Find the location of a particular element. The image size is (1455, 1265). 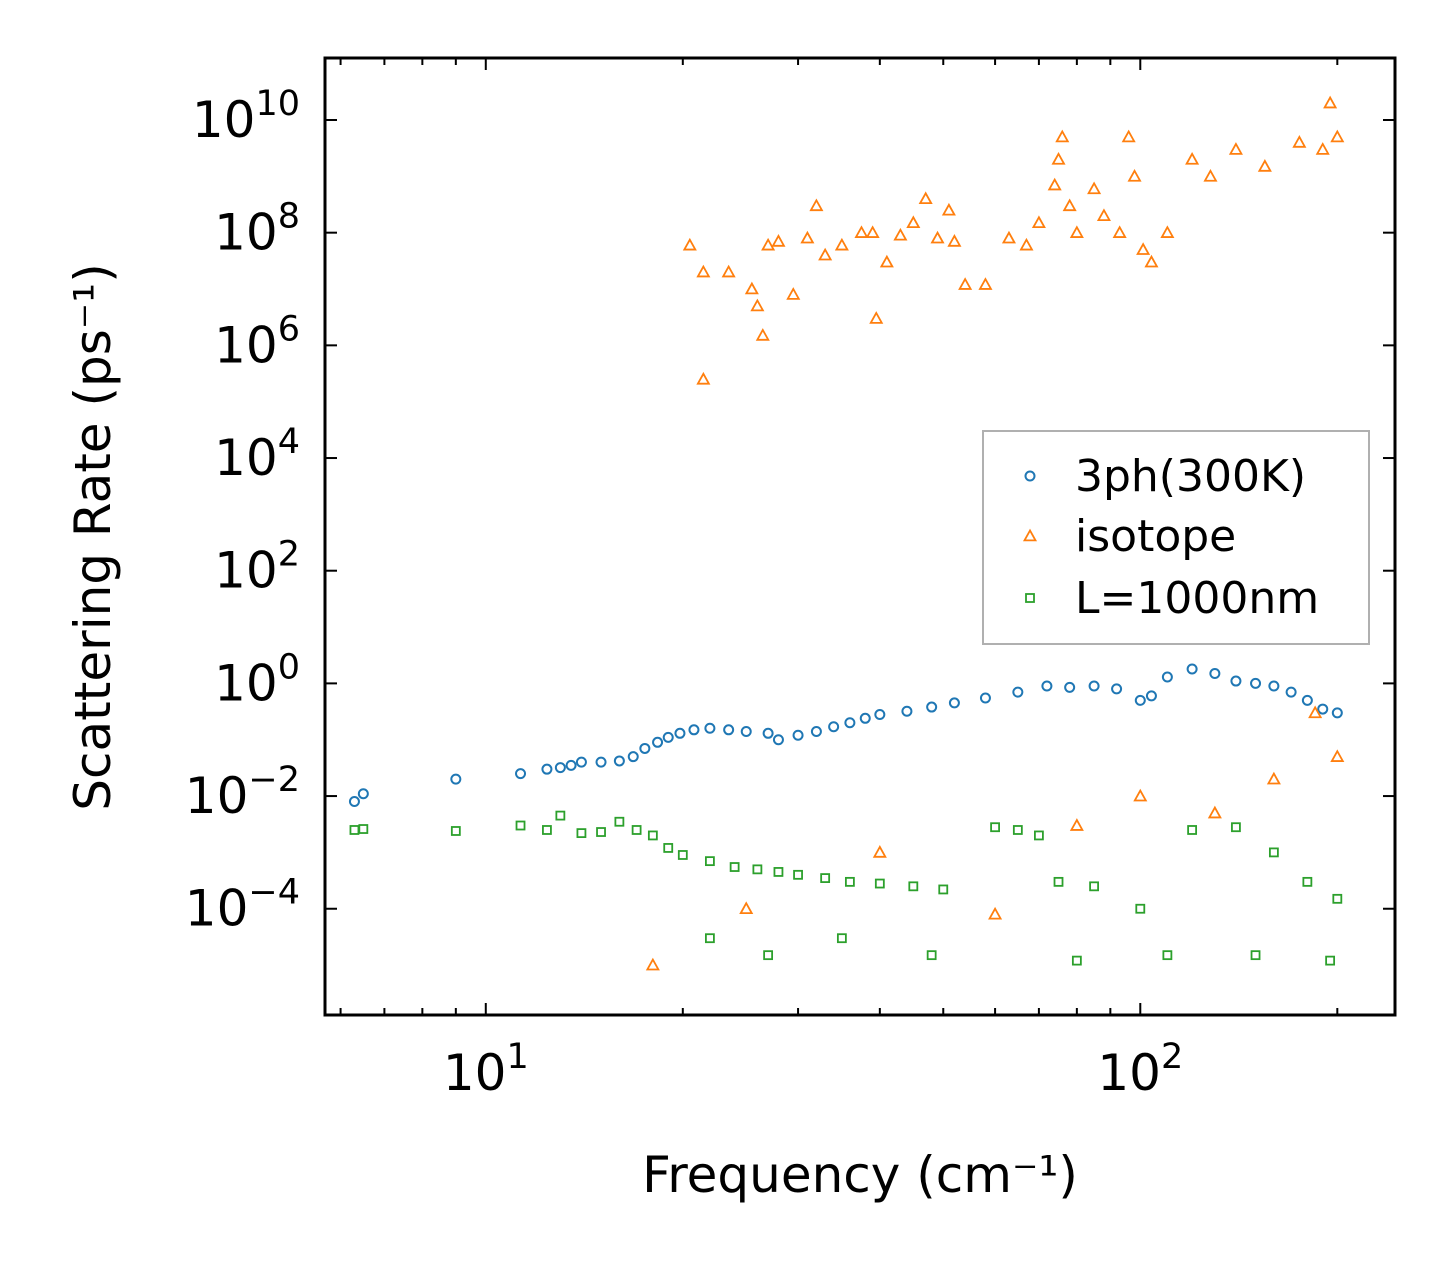

y-tick-exponent: 10 is located at coordinates (277, 104).